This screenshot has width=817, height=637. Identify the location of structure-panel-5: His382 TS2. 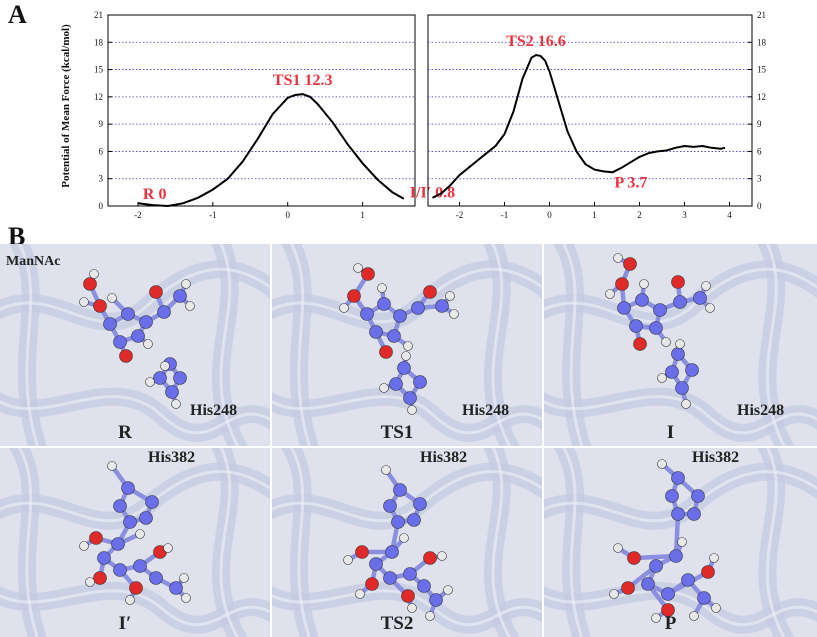
(407, 542).